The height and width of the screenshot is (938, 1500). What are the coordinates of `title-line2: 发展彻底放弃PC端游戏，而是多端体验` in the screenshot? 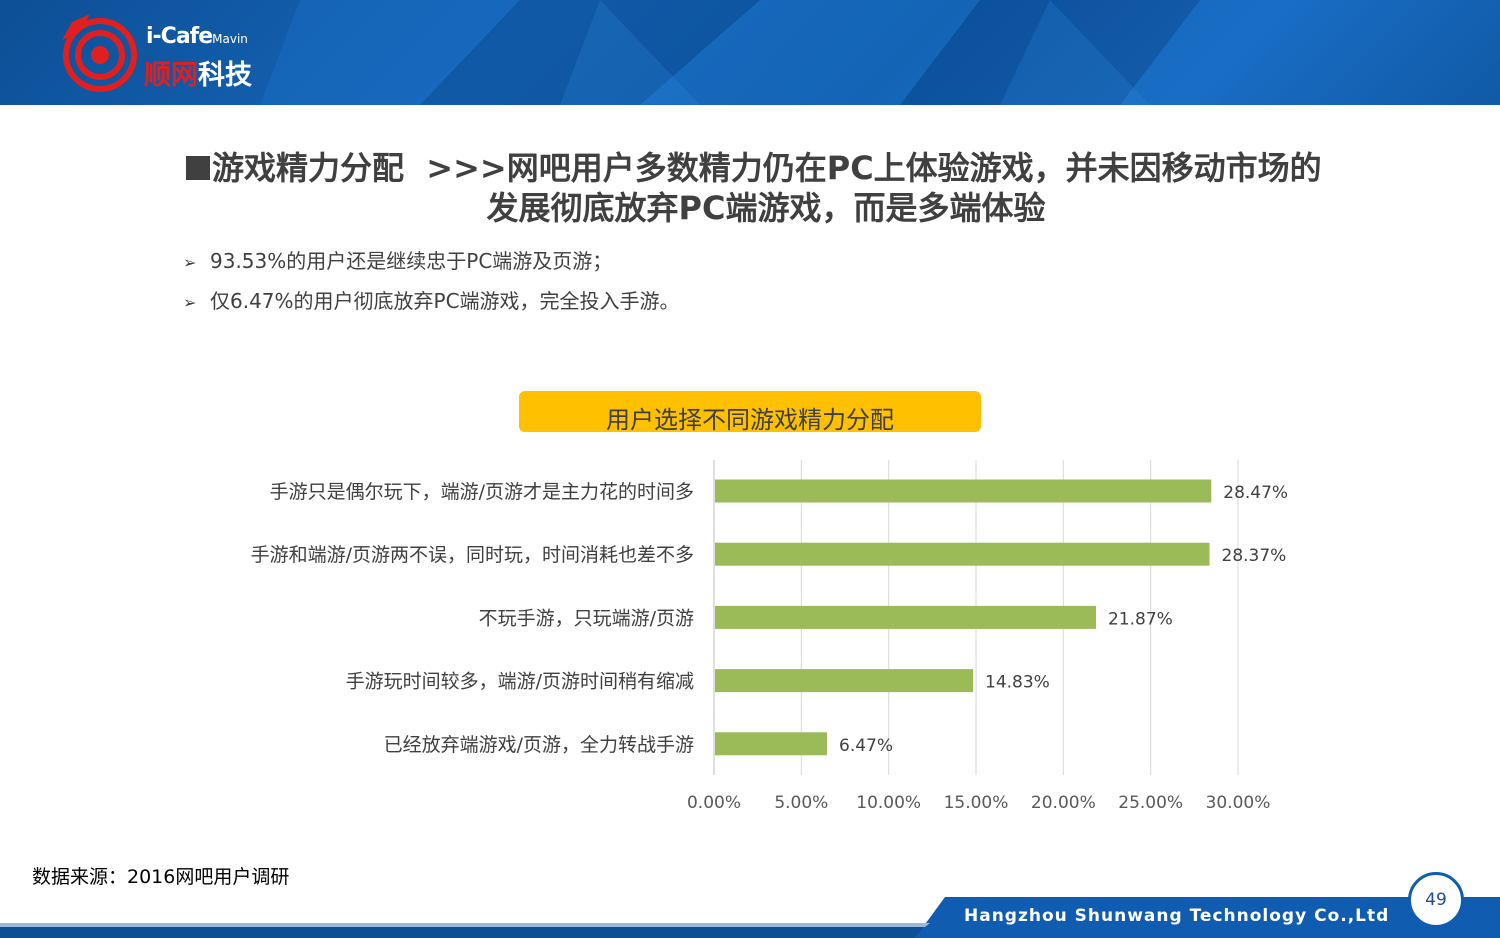 It's located at (766, 208).